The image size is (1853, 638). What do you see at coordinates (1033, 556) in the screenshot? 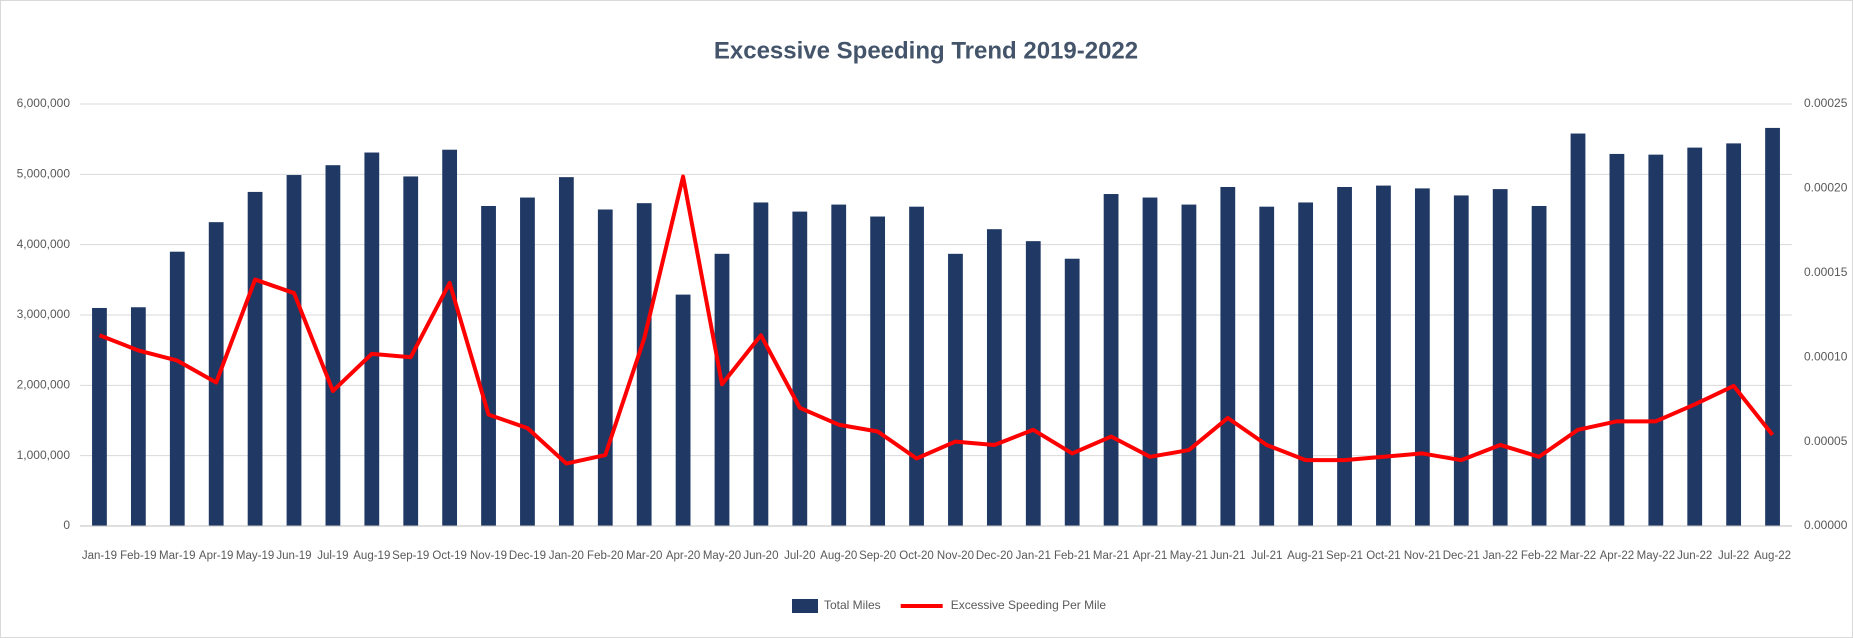
I see `x-tick-label: Jan-21` at bounding box center [1033, 556].